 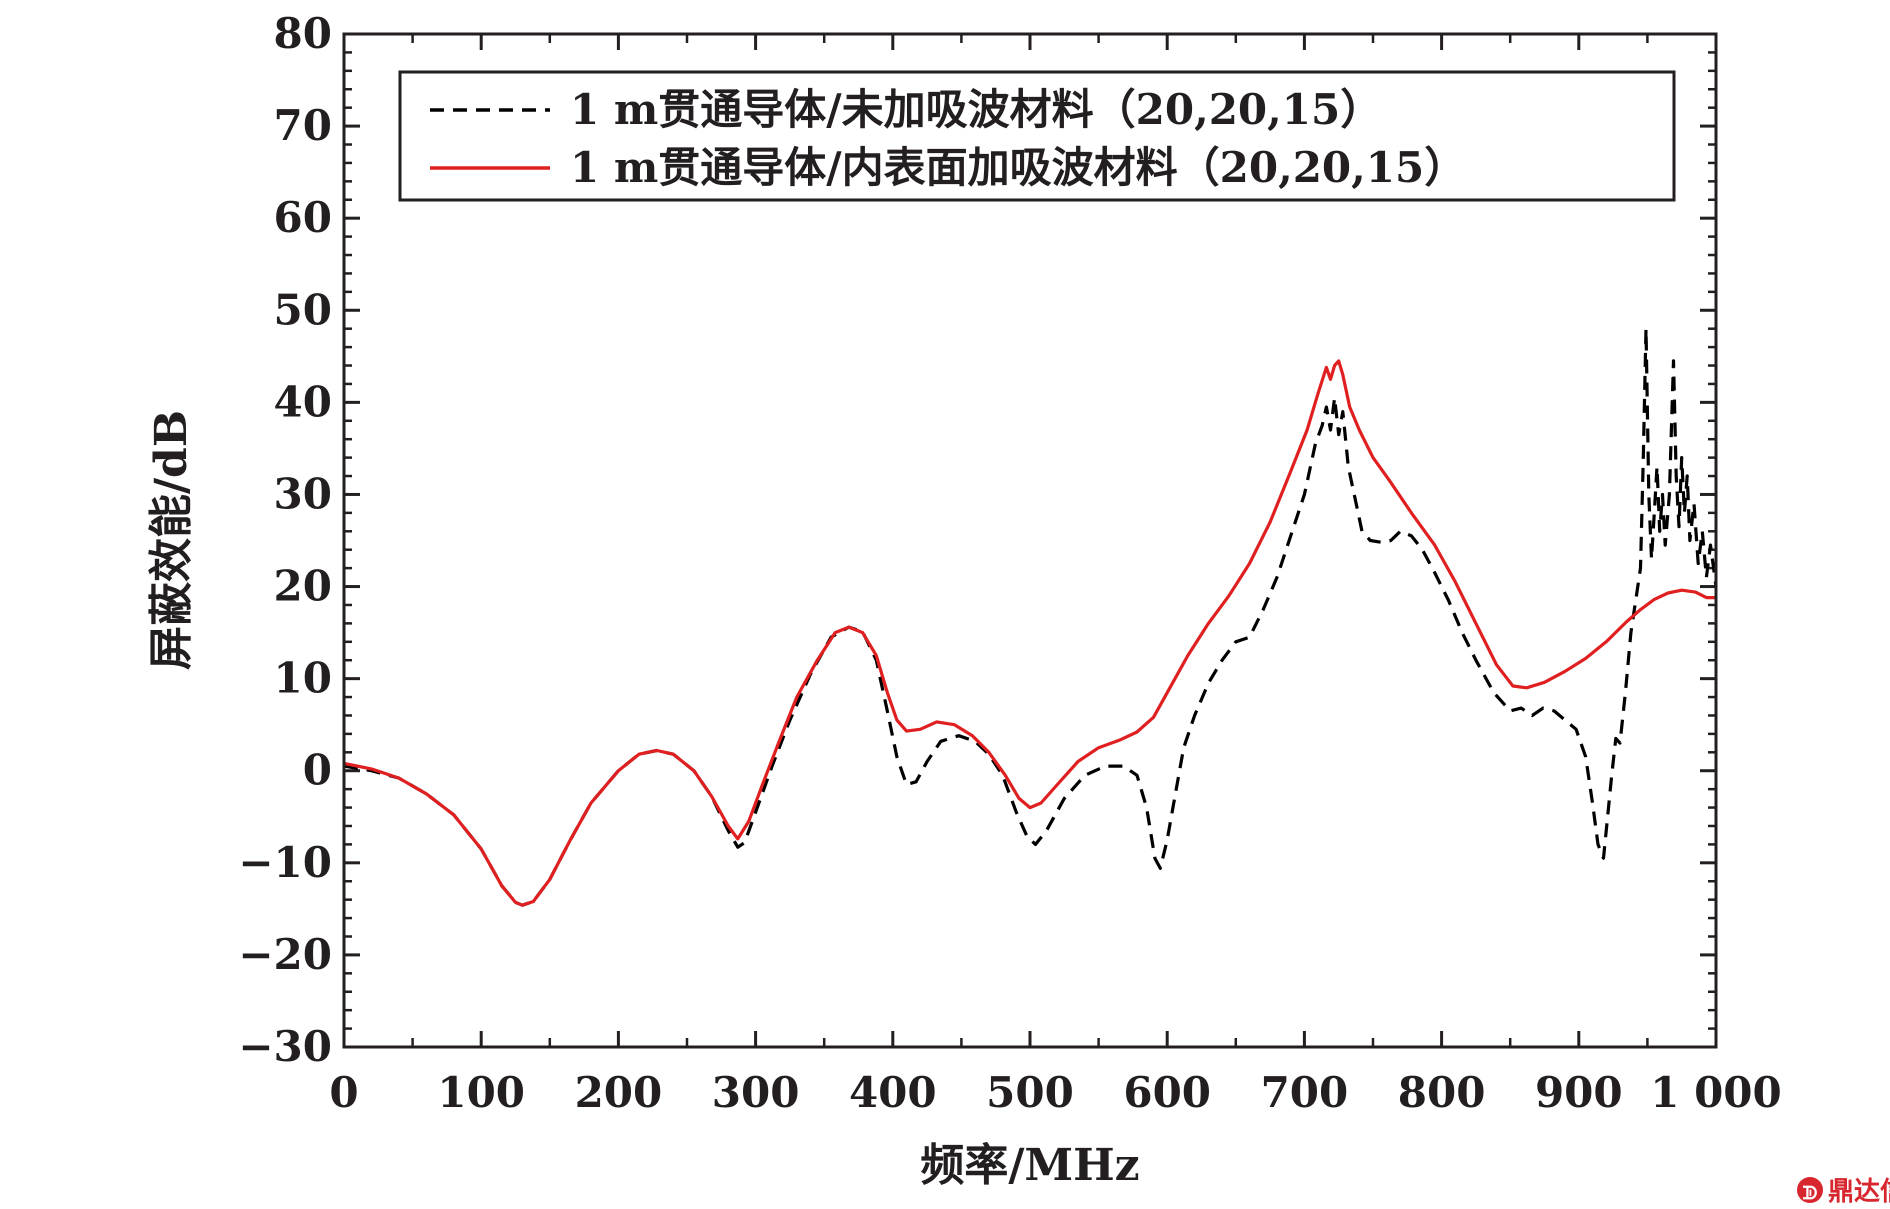 I want to click on x-tick-label: 0, so click(x=343, y=1092).